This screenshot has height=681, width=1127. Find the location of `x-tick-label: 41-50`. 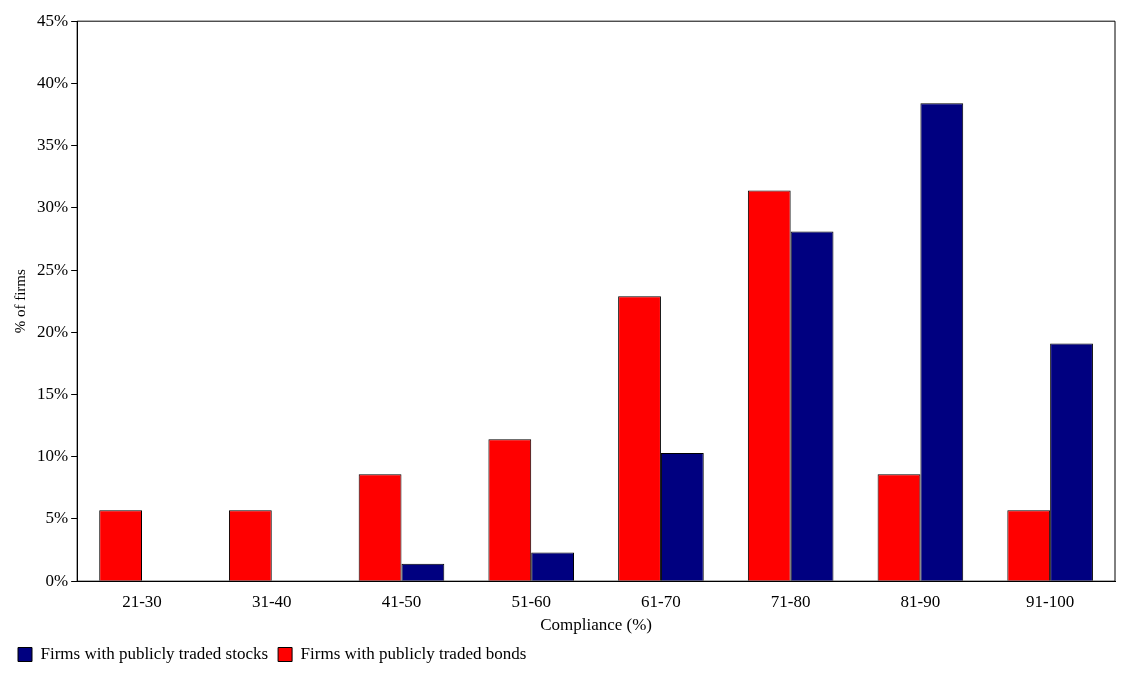

x-tick-label: 41-50 is located at coordinates (401, 601).